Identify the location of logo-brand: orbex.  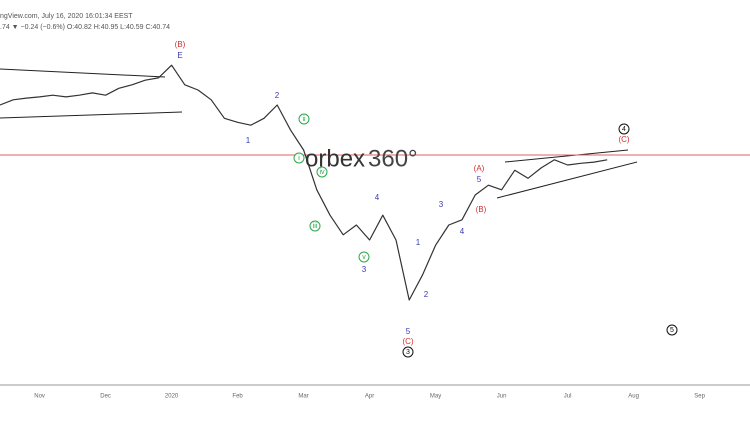
(335, 158).